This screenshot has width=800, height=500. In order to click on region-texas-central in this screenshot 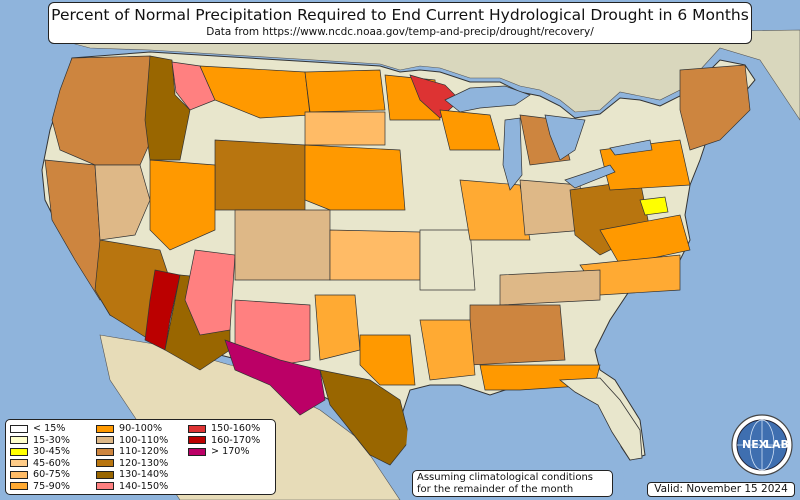, I will do `click(365, 417)`.